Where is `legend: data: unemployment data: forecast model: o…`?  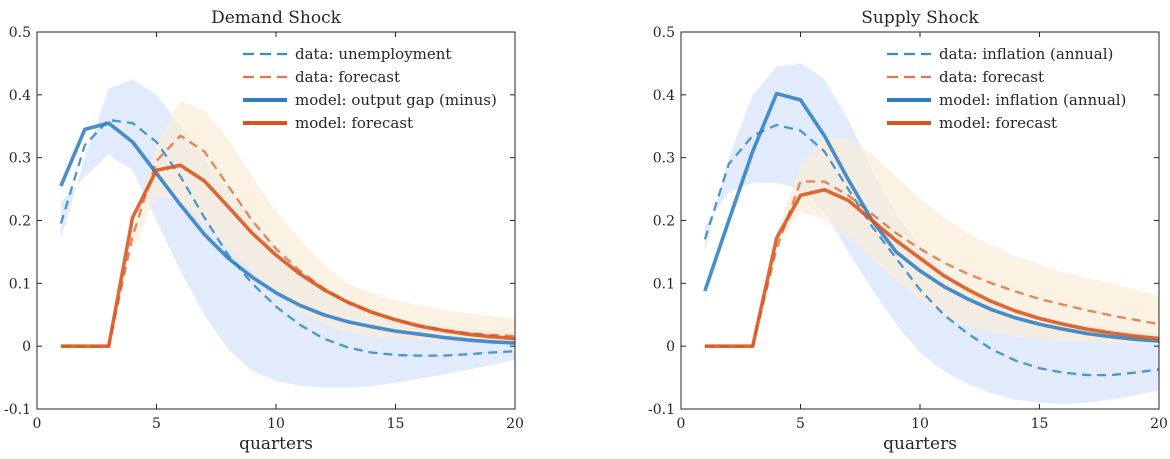
legend: data: unemployment data: forecast model: o… is located at coordinates (370, 88).